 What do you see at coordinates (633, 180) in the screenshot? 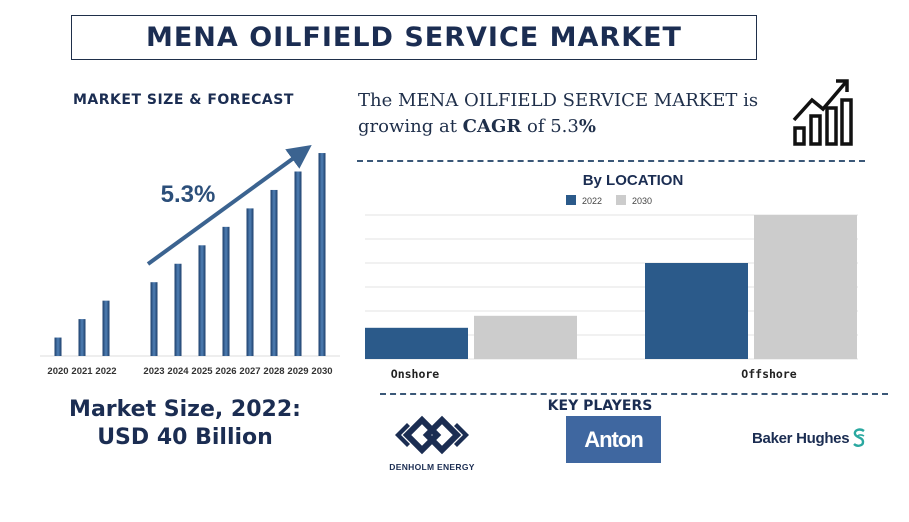
I see `chart-title: By LOCATION` at bounding box center [633, 180].